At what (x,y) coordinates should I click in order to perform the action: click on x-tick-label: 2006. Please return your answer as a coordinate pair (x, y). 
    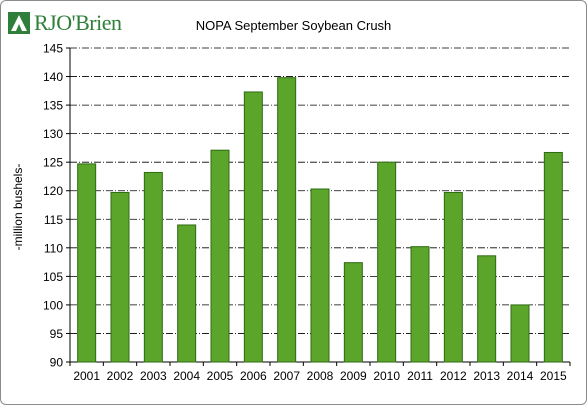
    Looking at the image, I should click on (253, 376).